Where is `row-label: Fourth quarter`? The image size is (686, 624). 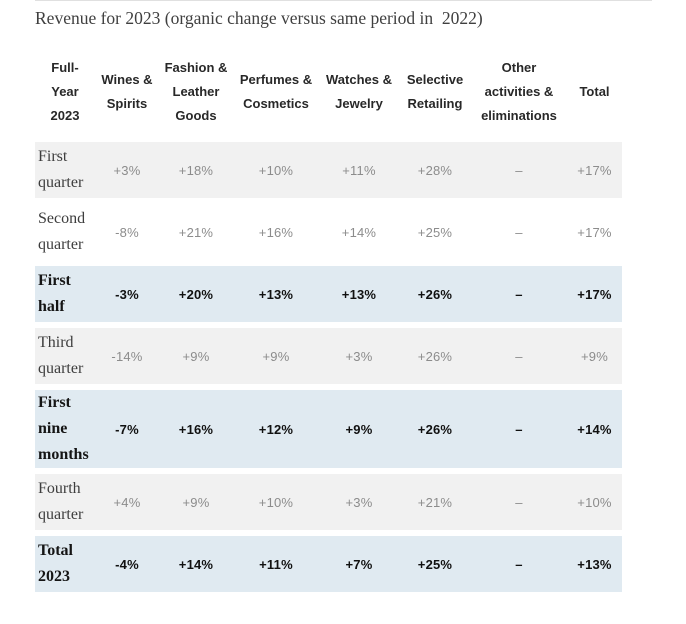
row-label: Fourth quarter is located at coordinates (65, 502).